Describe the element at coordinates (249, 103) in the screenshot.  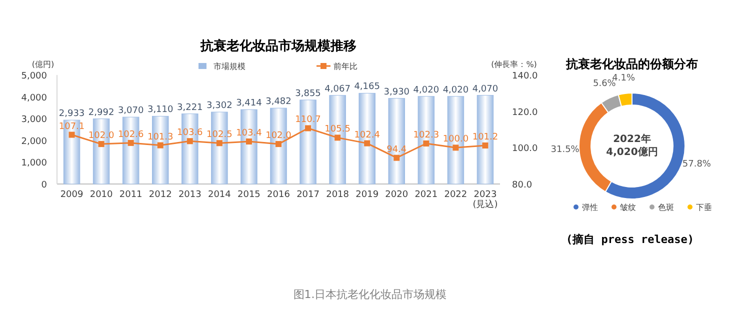
I see `data-label: 3,414` at that location.